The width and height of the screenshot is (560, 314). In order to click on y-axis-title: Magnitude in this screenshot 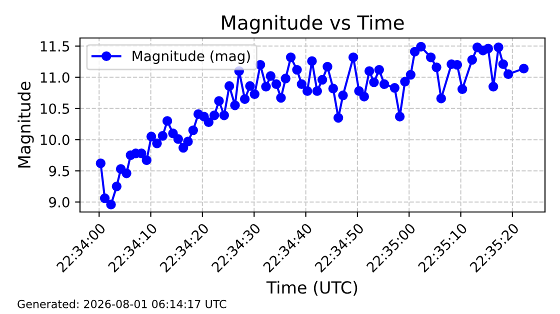, I will do `click(26, 125)`.